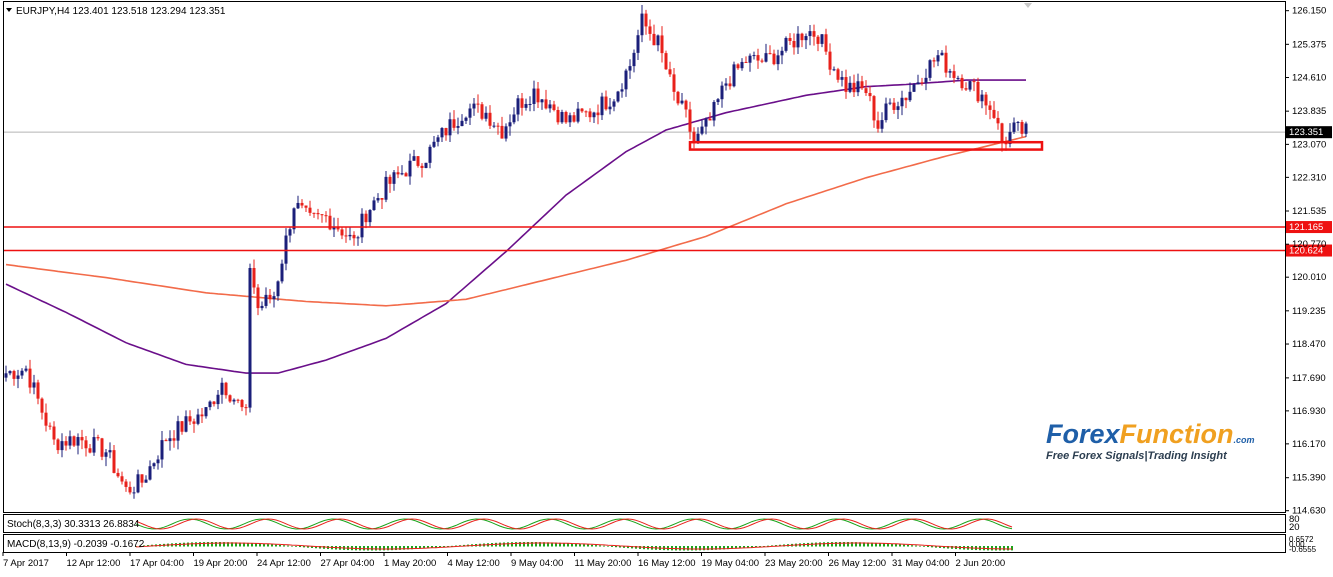  I want to click on y-tick-label: 126.150, so click(1309, 11).